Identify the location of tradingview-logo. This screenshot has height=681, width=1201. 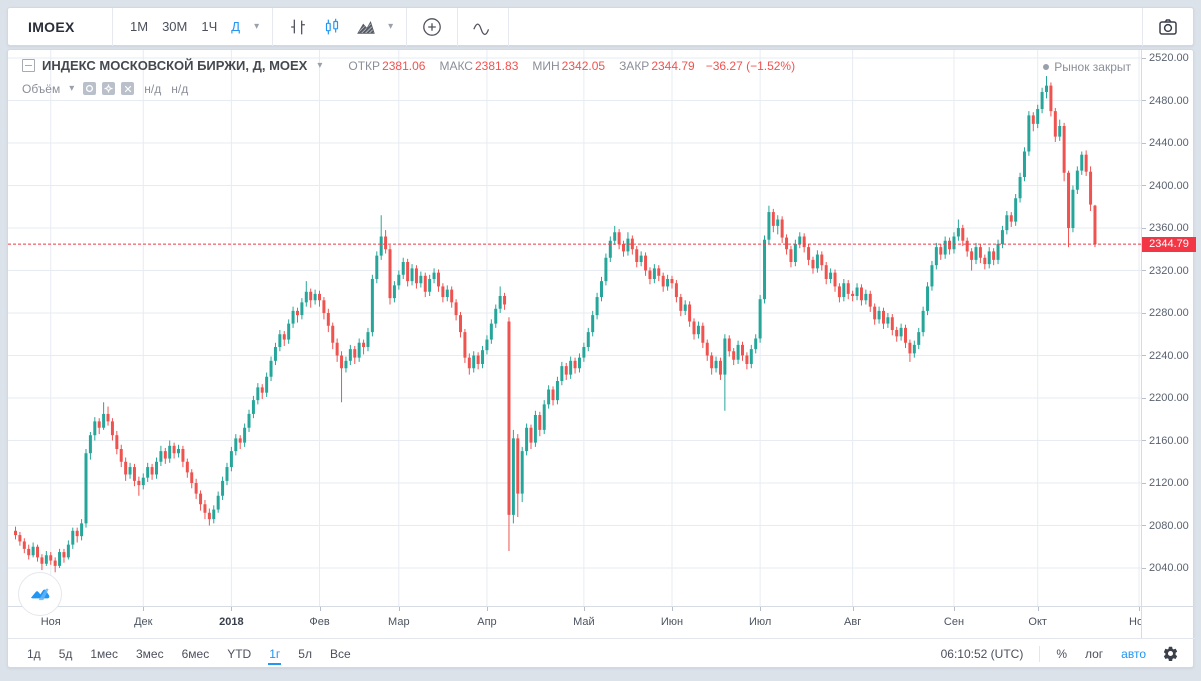
(40, 594).